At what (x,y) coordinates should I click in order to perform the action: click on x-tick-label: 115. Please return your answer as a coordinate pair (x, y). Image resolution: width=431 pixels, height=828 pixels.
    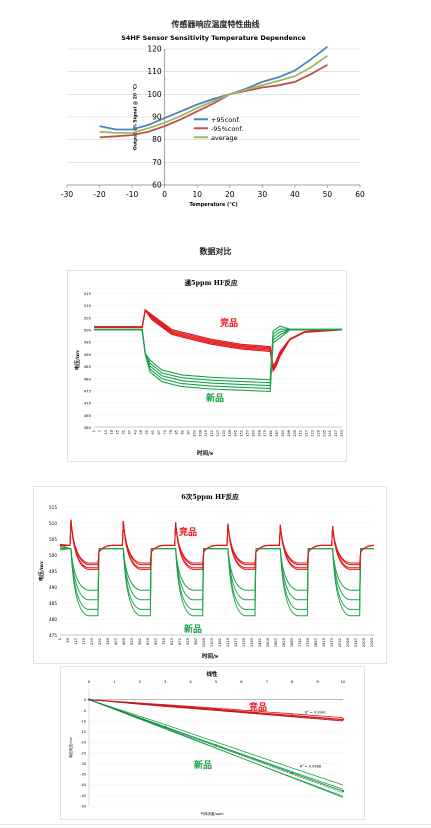
    Looking at the image, I should click on (206, 433).